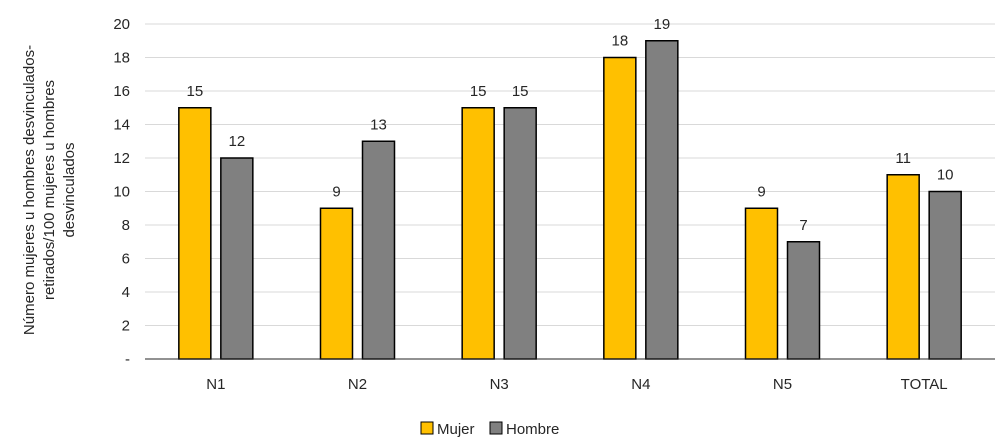 The width and height of the screenshot is (995, 439). What do you see at coordinates (924, 384) in the screenshot?
I see `x-tick-label: TOTAL` at bounding box center [924, 384].